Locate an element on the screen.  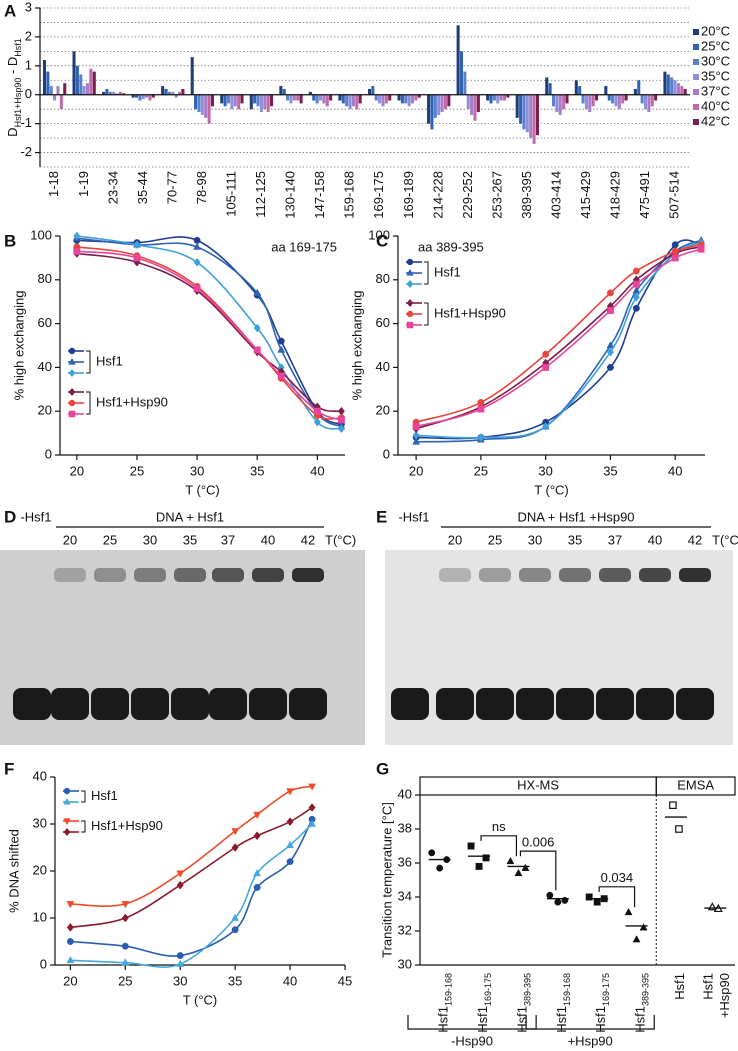
legend-bracket is located at coordinates (88, 362).